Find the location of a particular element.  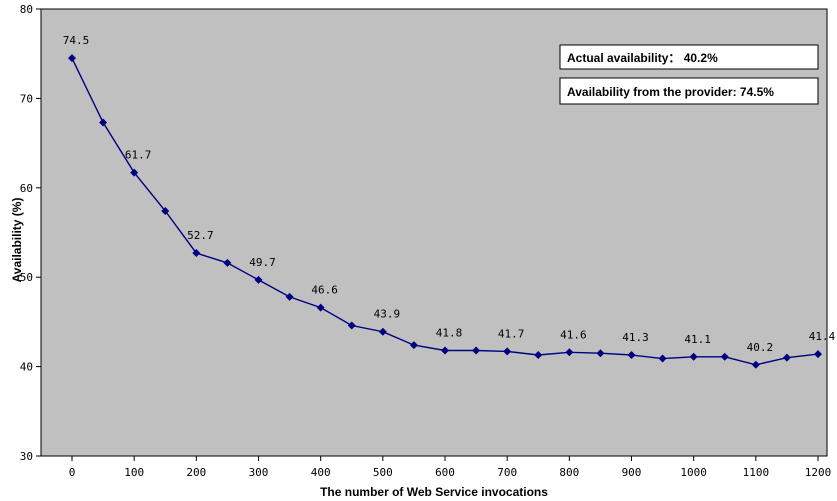

annotation-box-provider is located at coordinates (689, 91).